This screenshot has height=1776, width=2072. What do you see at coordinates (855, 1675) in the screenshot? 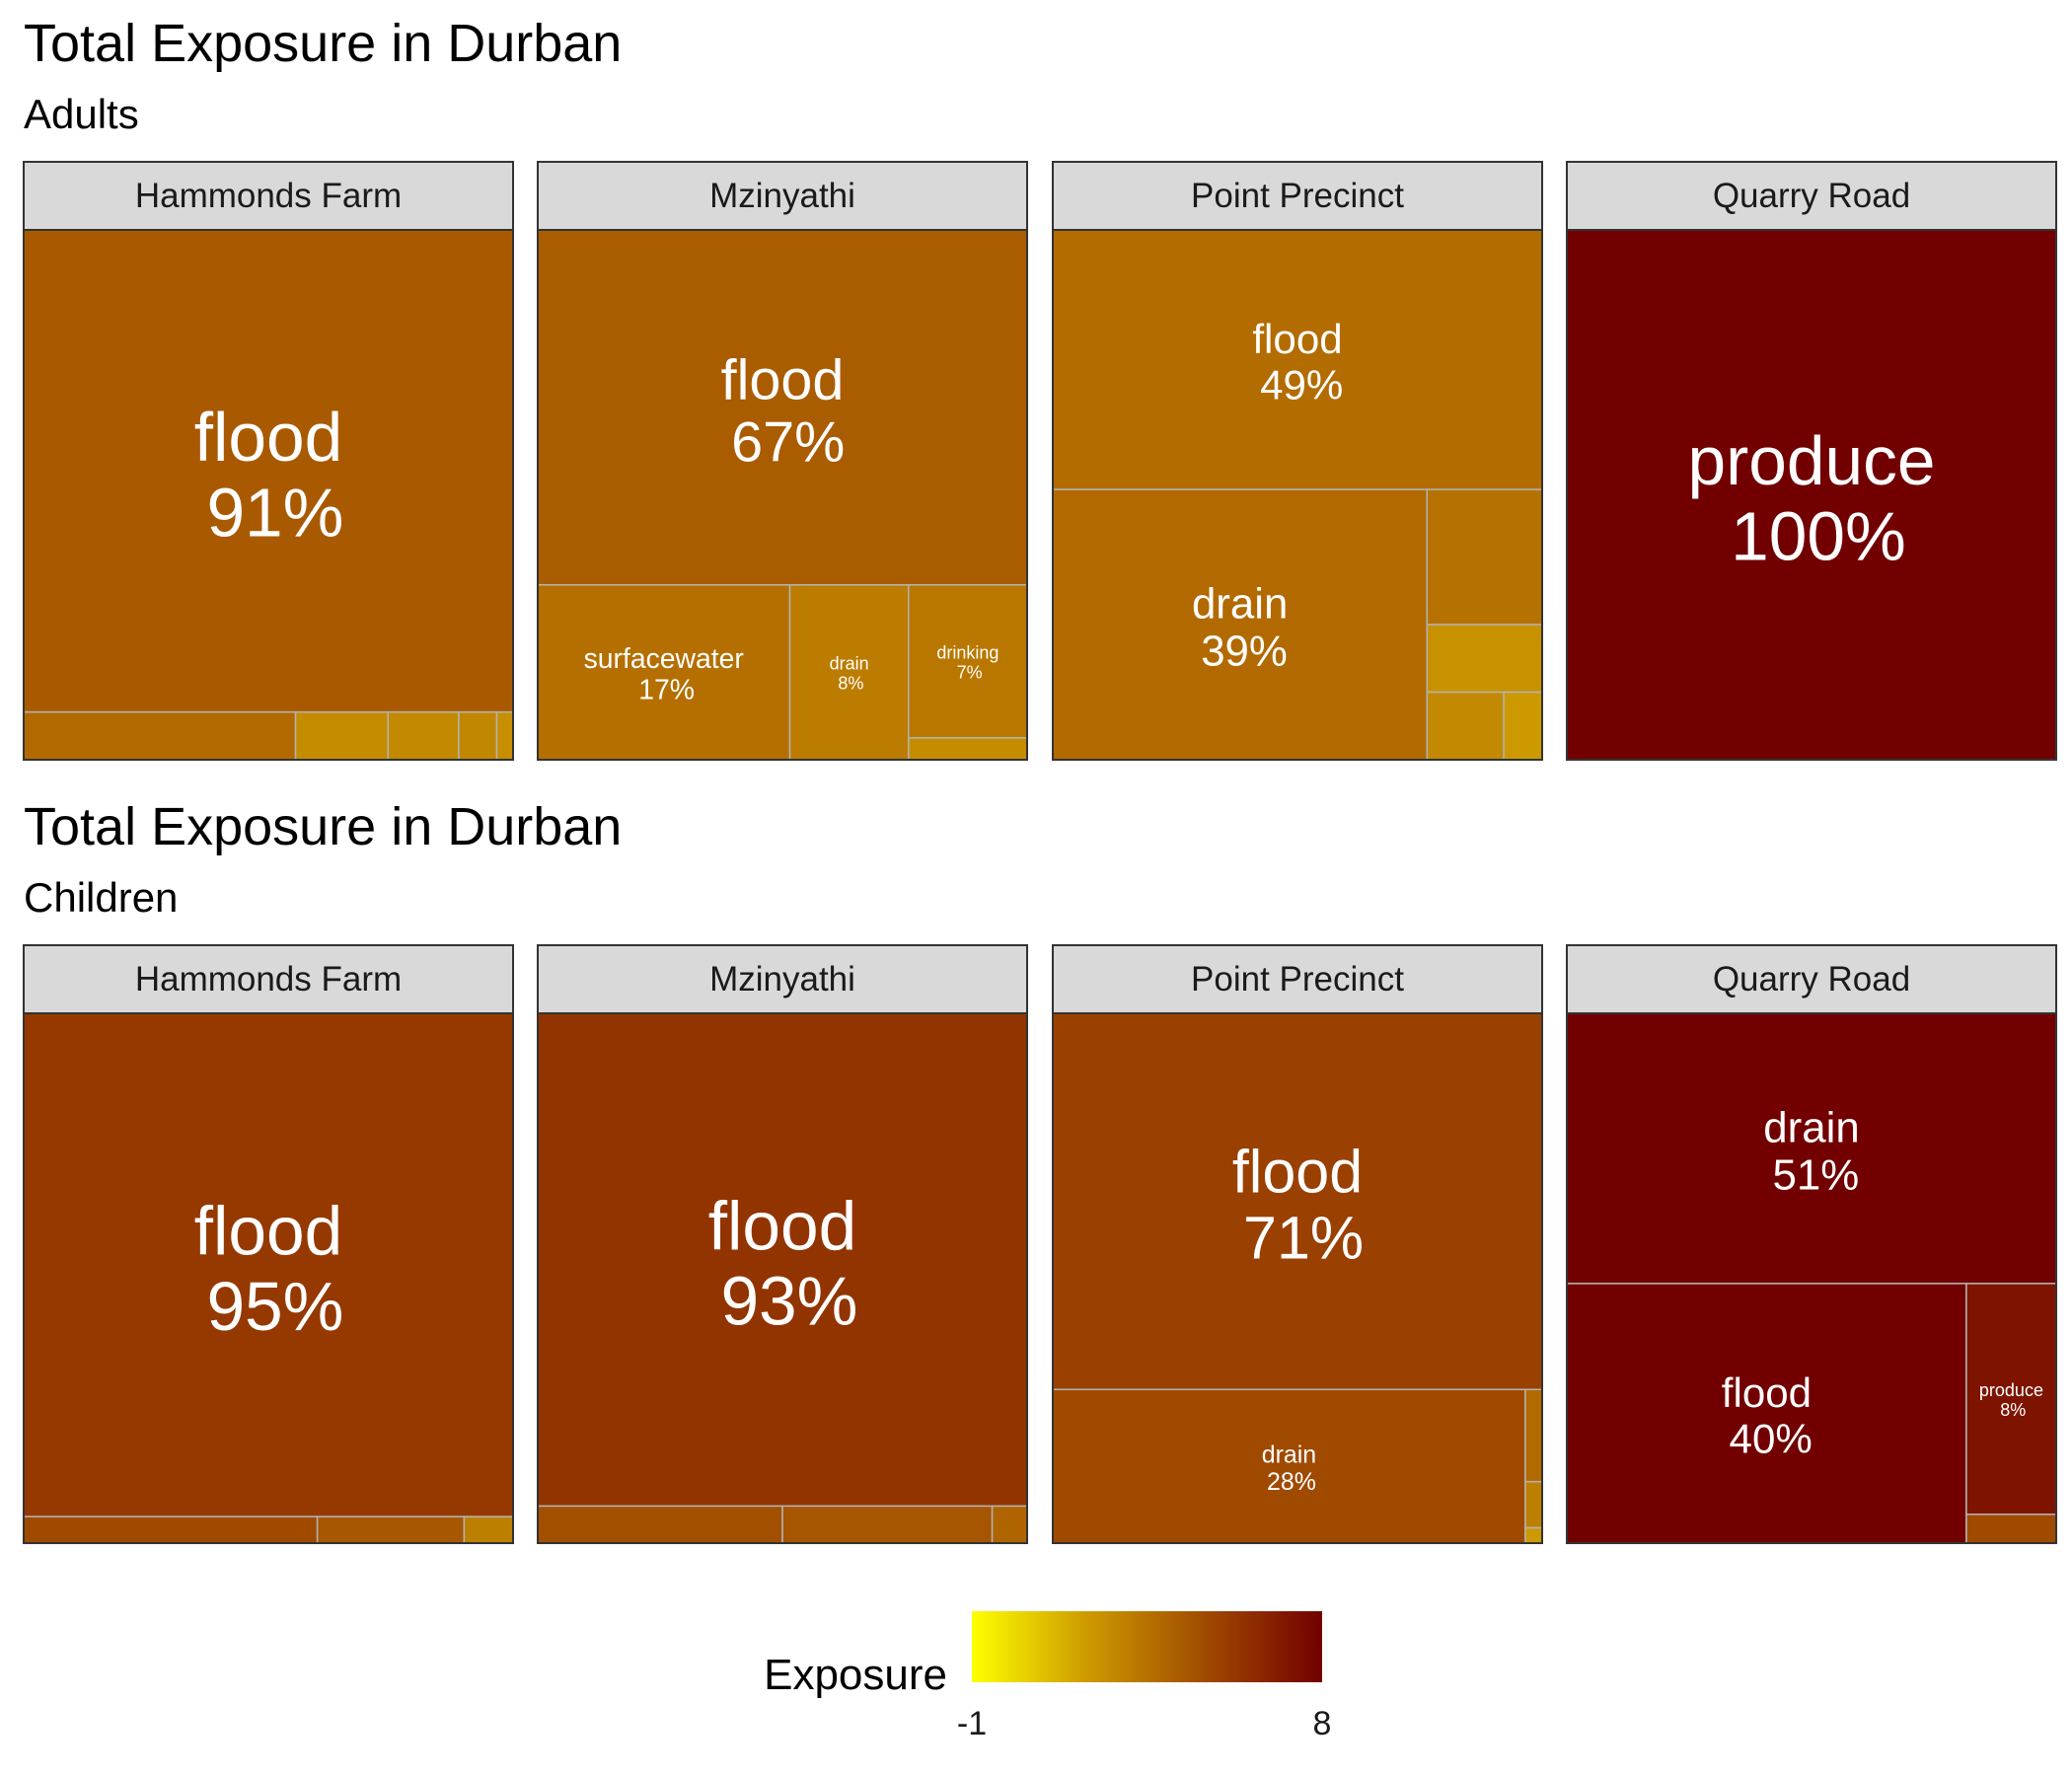
I see `legend-title: Exposure` at bounding box center [855, 1675].